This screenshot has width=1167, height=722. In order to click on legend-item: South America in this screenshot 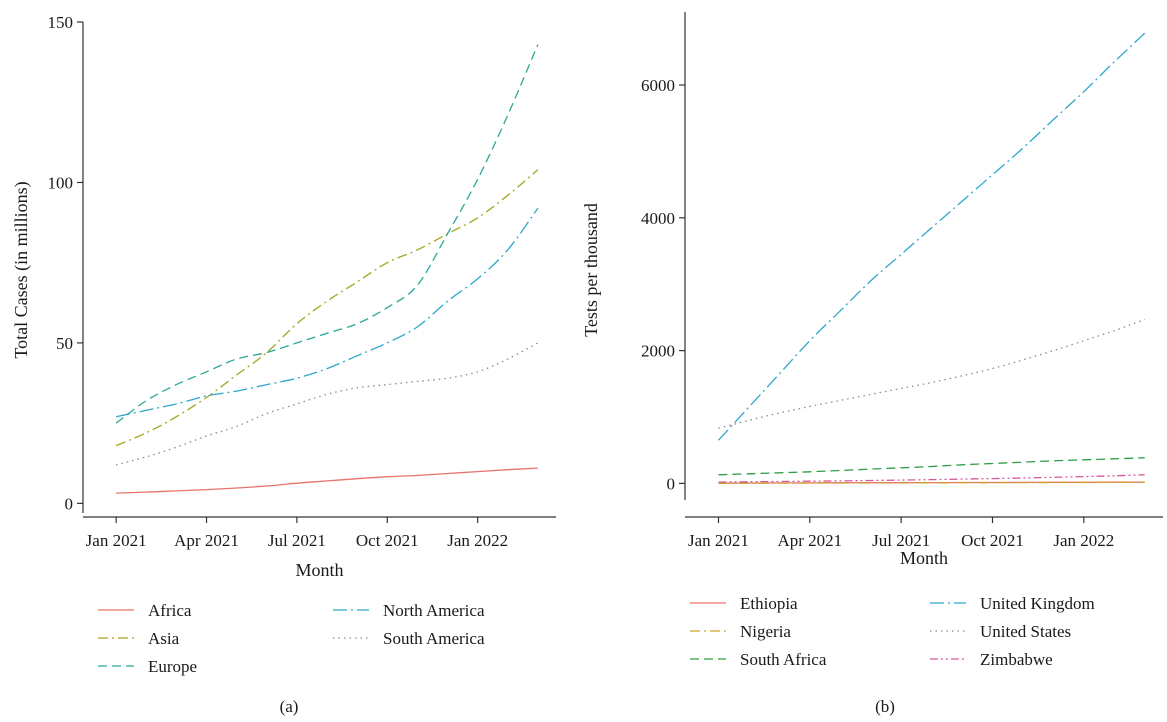, I will do `click(409, 638)`.